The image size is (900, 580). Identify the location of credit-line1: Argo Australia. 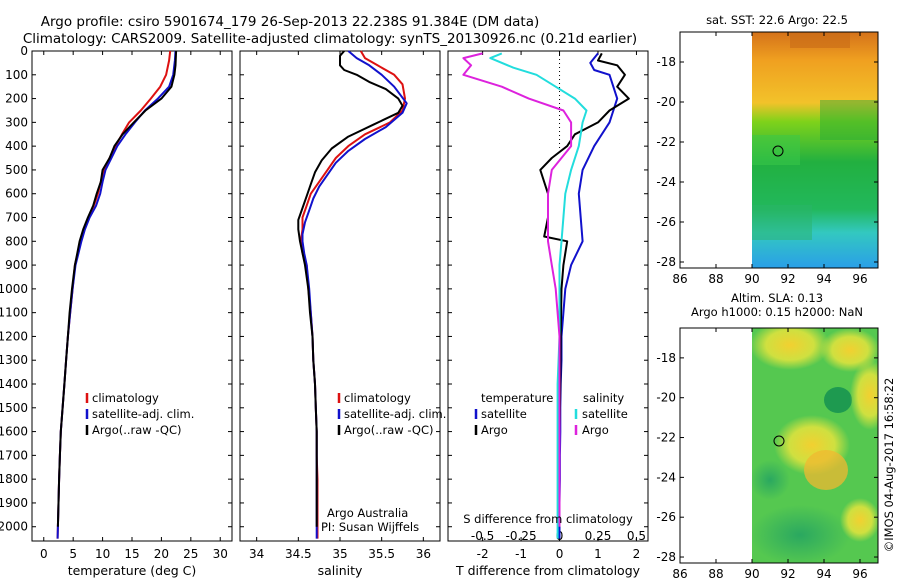
(367, 513).